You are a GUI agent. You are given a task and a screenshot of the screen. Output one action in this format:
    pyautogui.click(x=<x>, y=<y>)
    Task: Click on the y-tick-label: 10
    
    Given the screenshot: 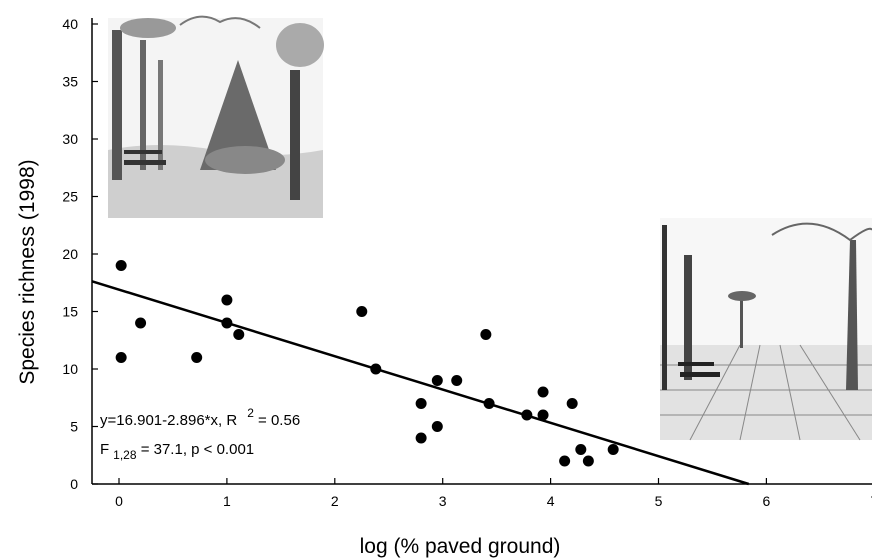 What is the action you would take?
    pyautogui.click(x=70, y=369)
    